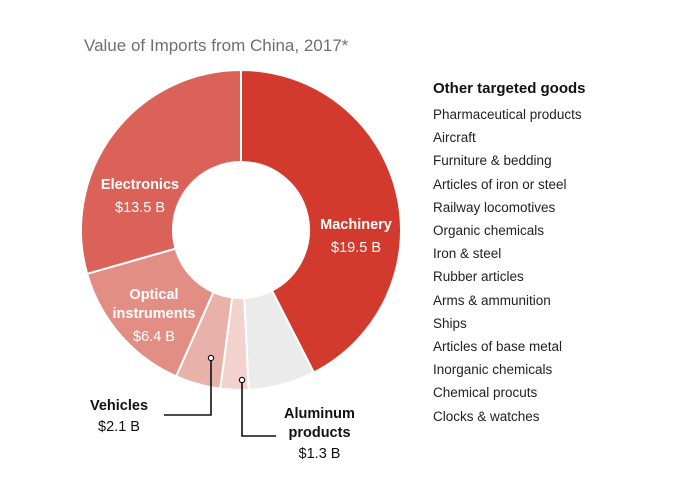 The width and height of the screenshot is (691, 500). What do you see at coordinates (154, 295) in the screenshot?
I see `optical-name-line1: Optical` at bounding box center [154, 295].